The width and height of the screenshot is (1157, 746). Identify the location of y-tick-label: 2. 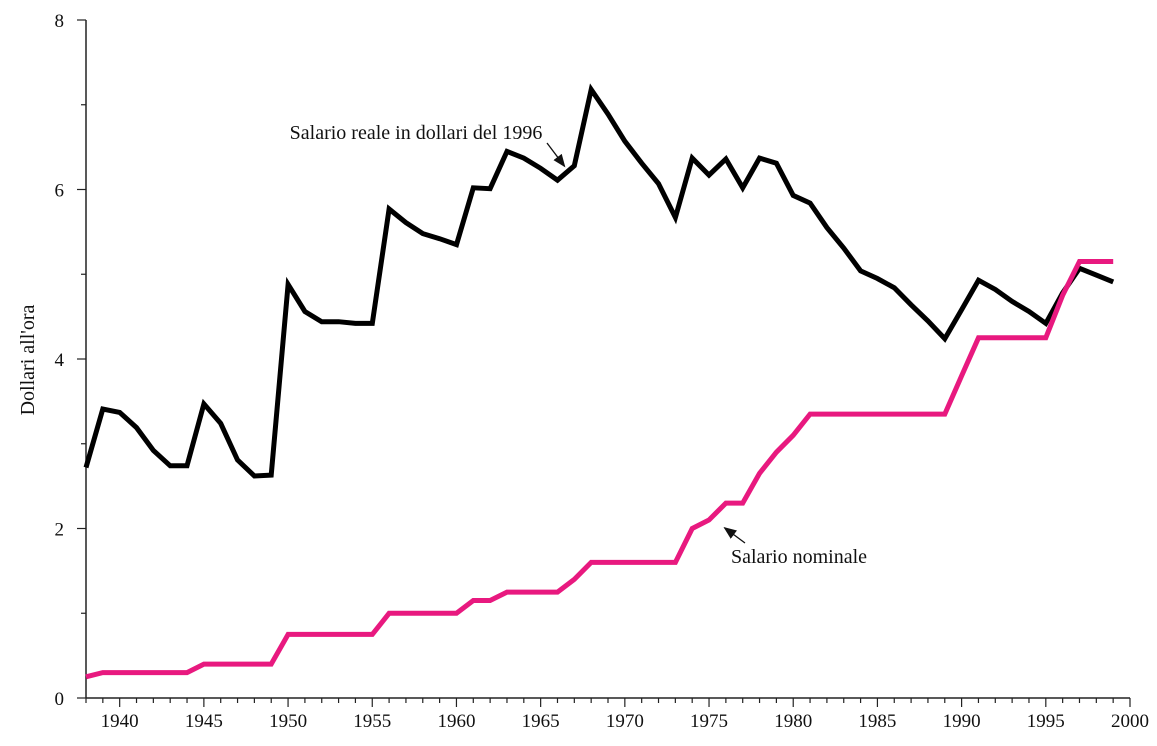
(60, 530).